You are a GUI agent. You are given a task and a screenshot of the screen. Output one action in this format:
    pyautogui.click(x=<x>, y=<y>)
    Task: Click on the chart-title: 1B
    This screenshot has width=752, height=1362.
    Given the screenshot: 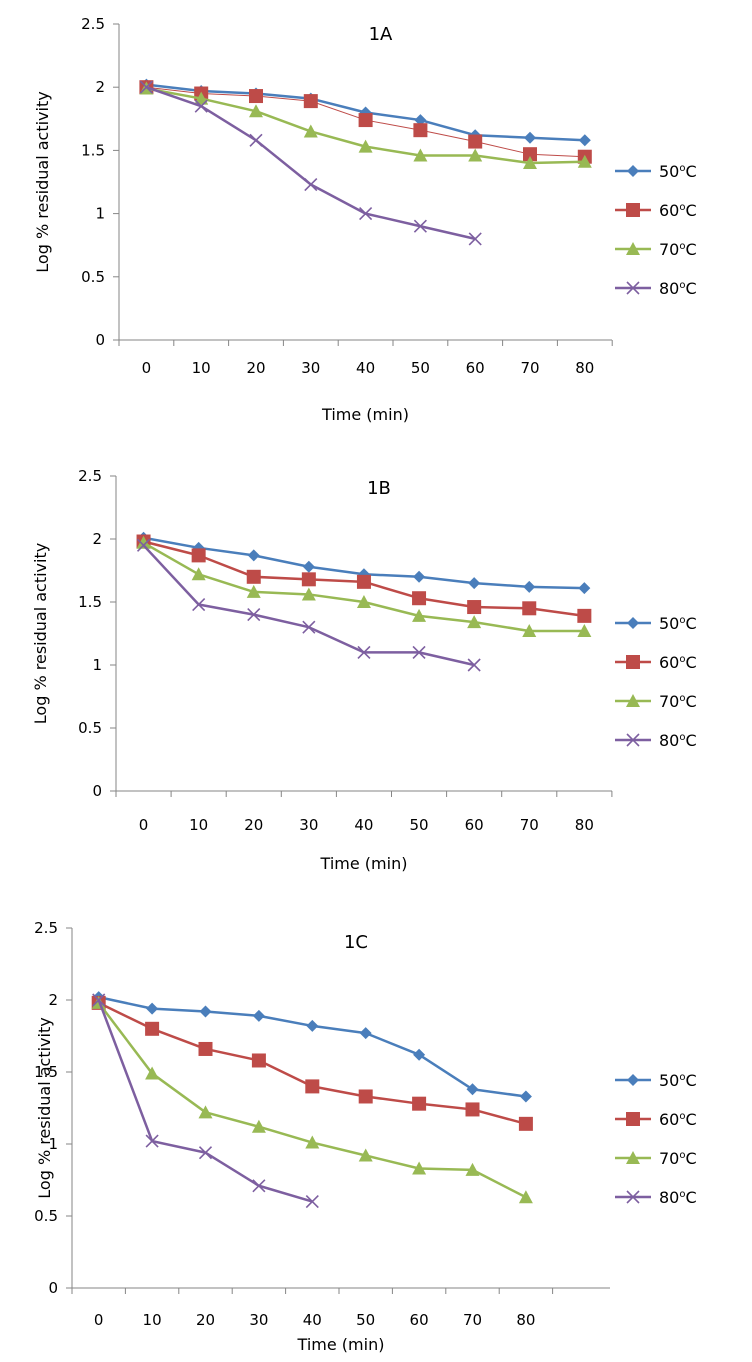 What is the action you would take?
    pyautogui.click(x=379, y=488)
    